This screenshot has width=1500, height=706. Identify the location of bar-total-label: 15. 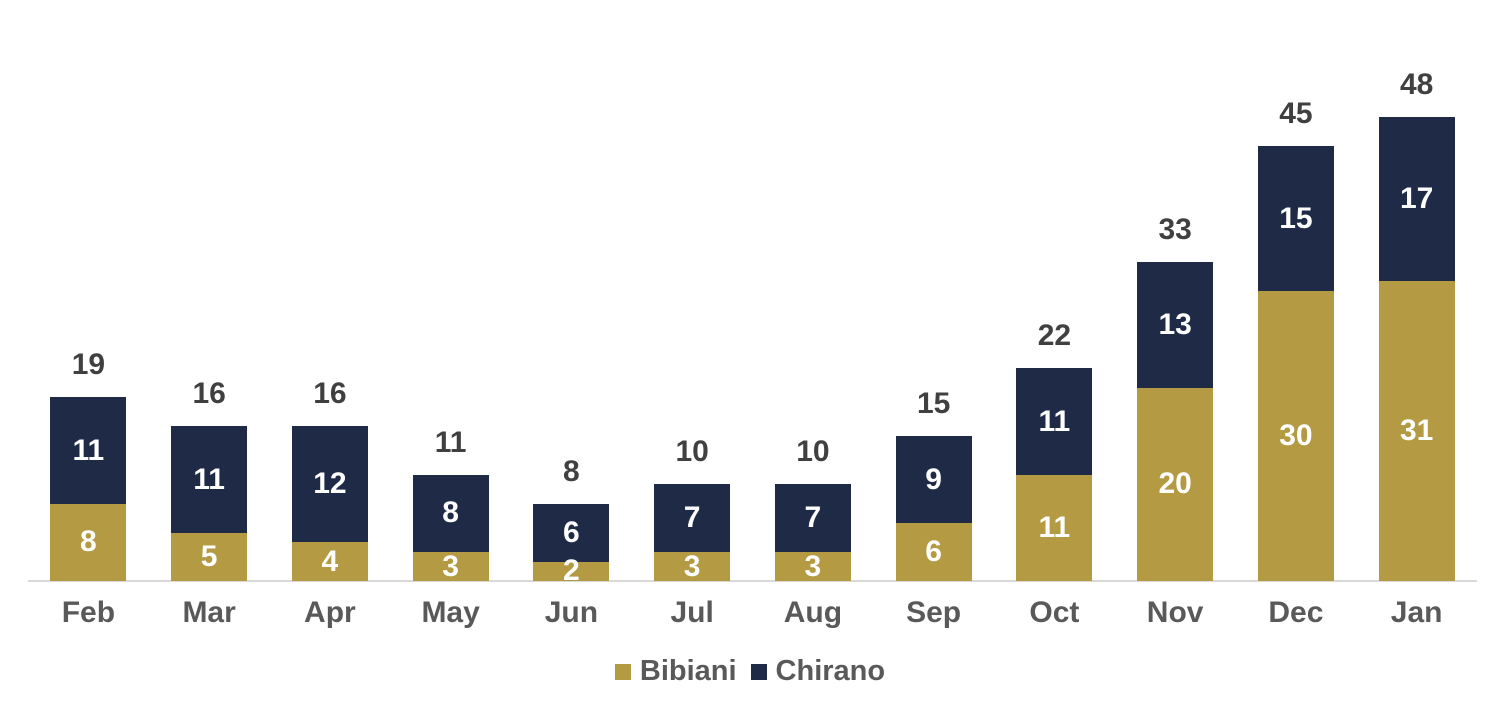
(933, 403).